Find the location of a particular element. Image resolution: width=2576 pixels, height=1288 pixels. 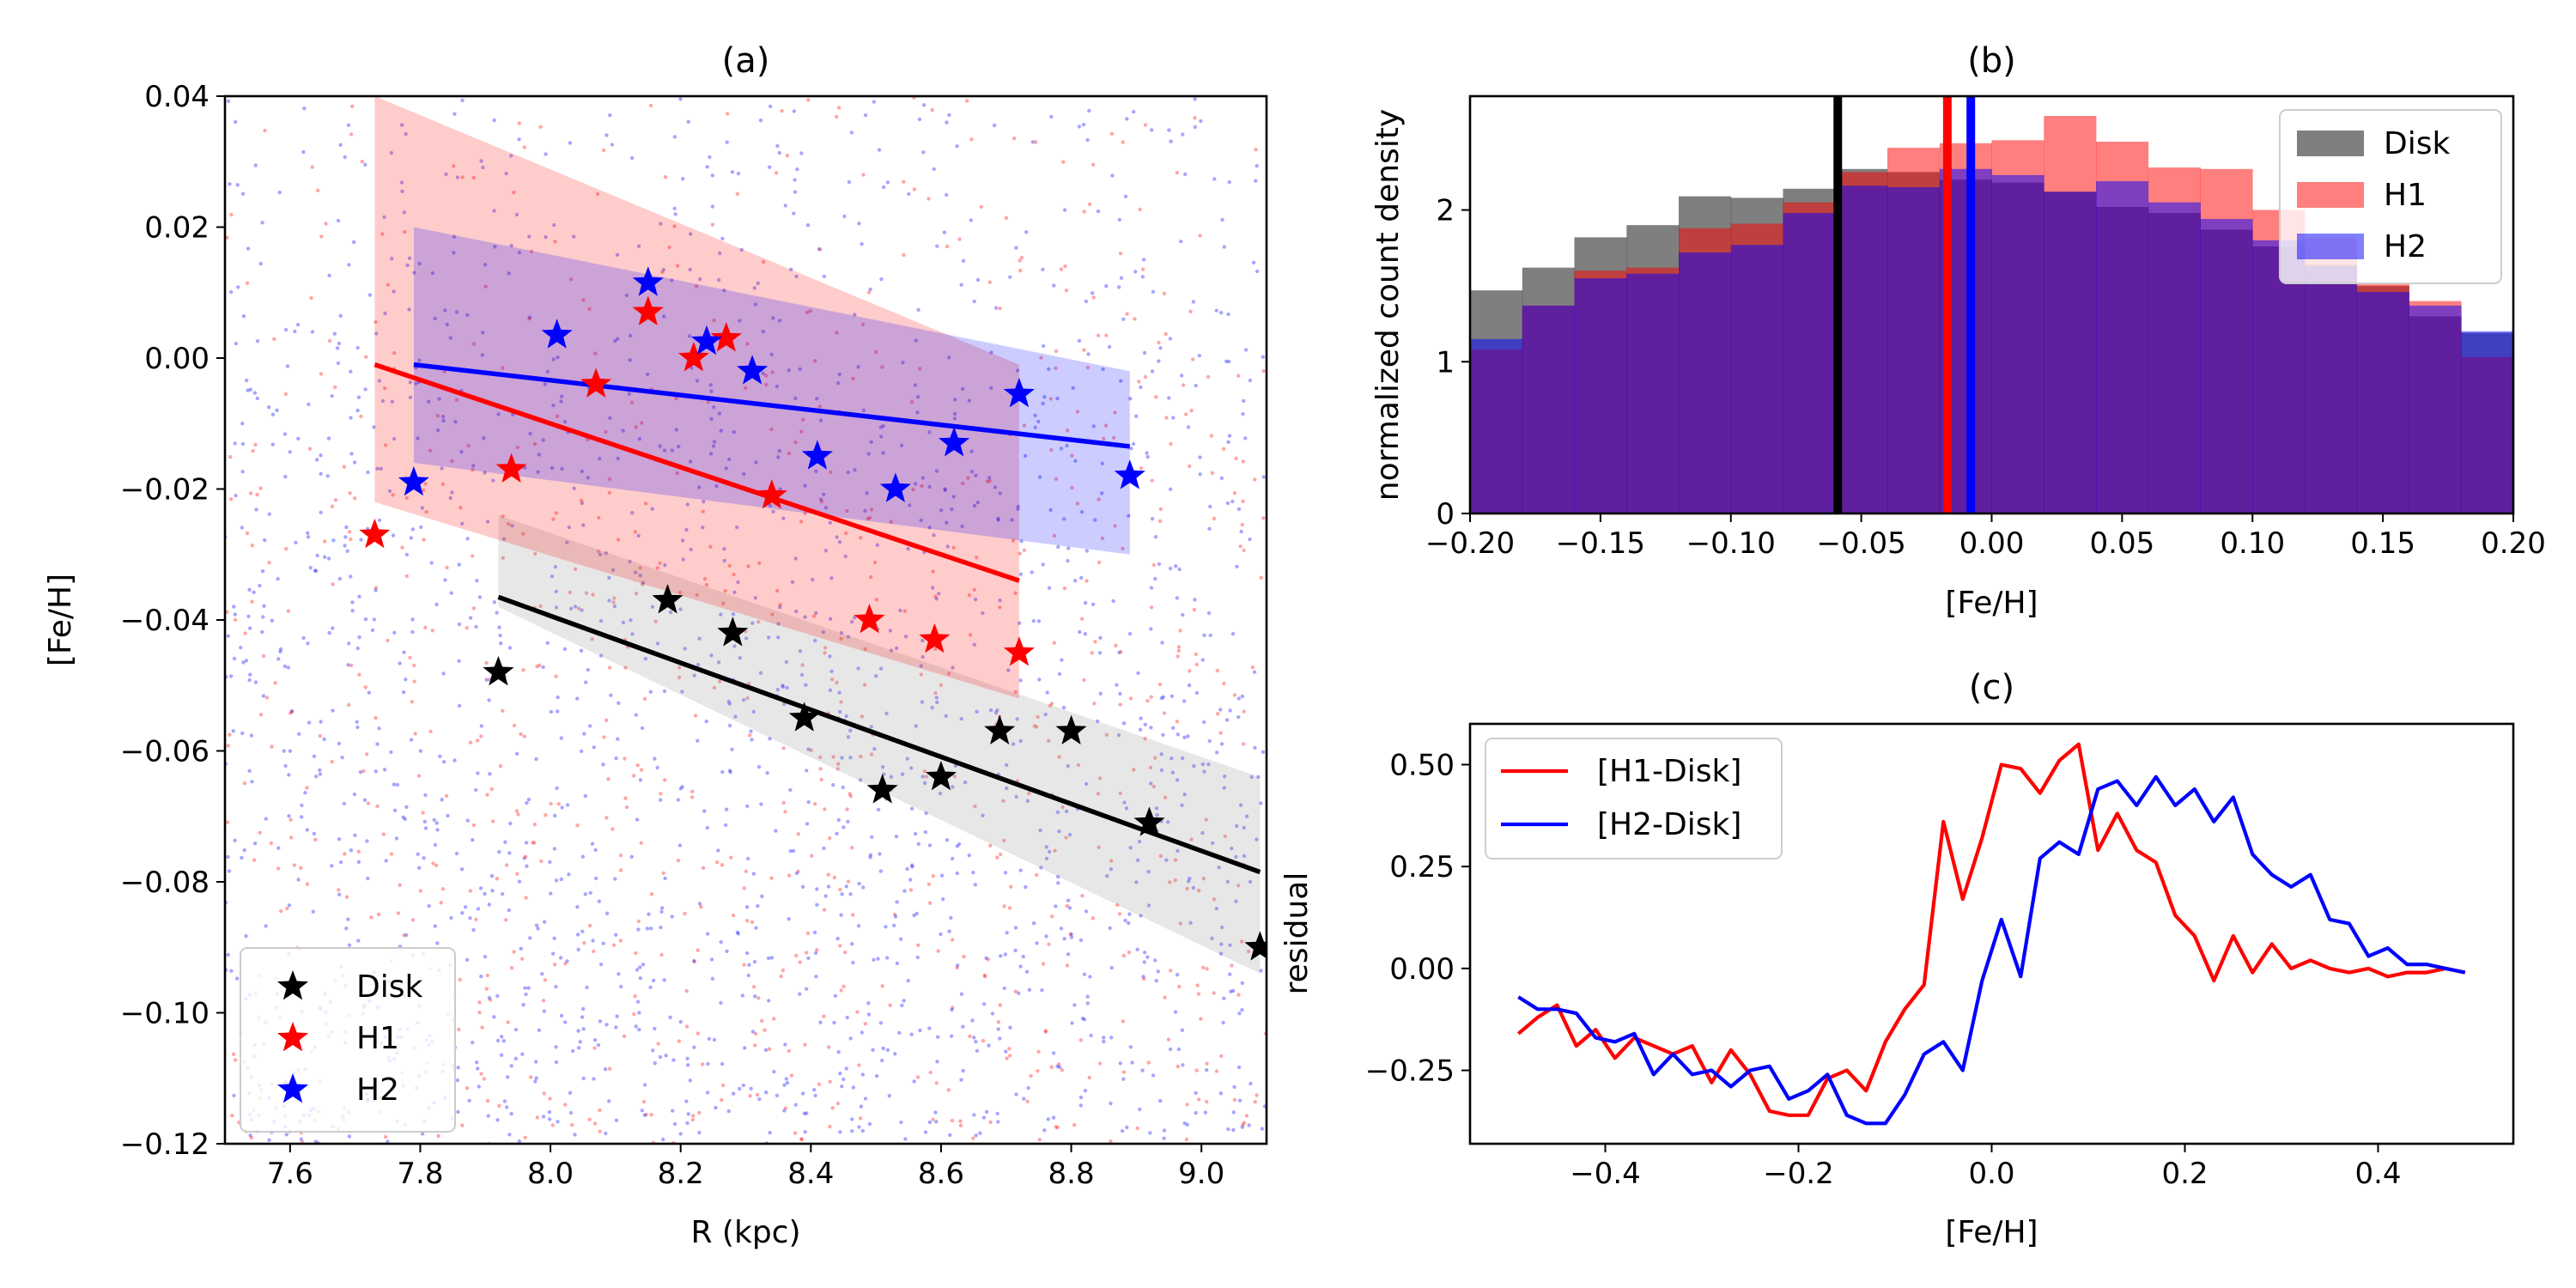

fit-line-disk is located at coordinates (879, 735).